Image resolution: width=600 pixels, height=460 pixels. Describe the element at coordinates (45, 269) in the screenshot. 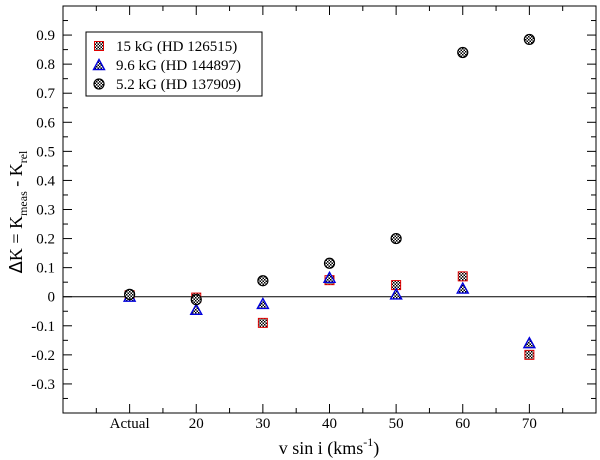

I see `y-tick-label: 0.1` at that location.